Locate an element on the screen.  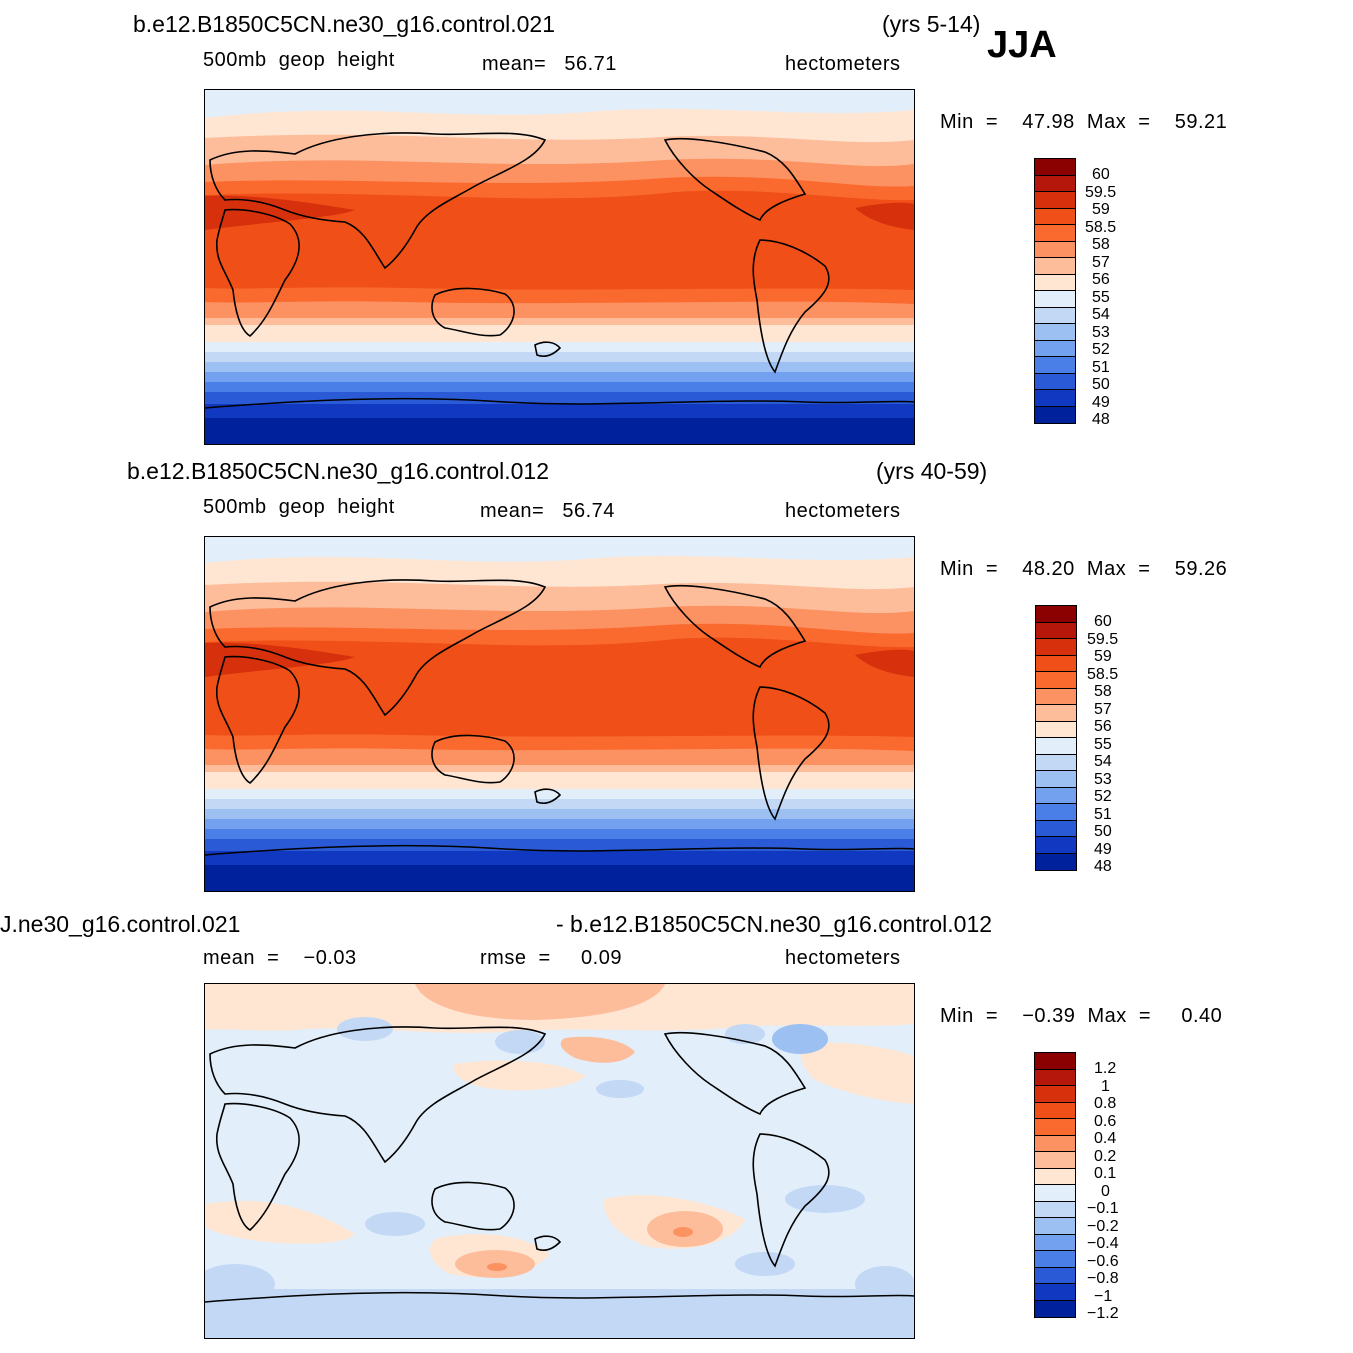
panel-3-colorbar-label: 0 is located at coordinates (1105, 1191).